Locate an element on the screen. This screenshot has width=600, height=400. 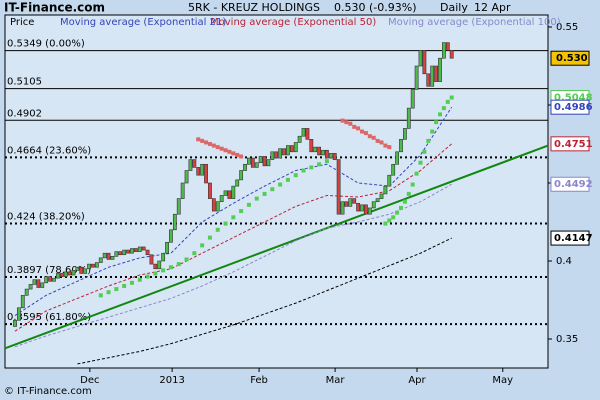
legend-item: Price is located at coordinates (22, 22).